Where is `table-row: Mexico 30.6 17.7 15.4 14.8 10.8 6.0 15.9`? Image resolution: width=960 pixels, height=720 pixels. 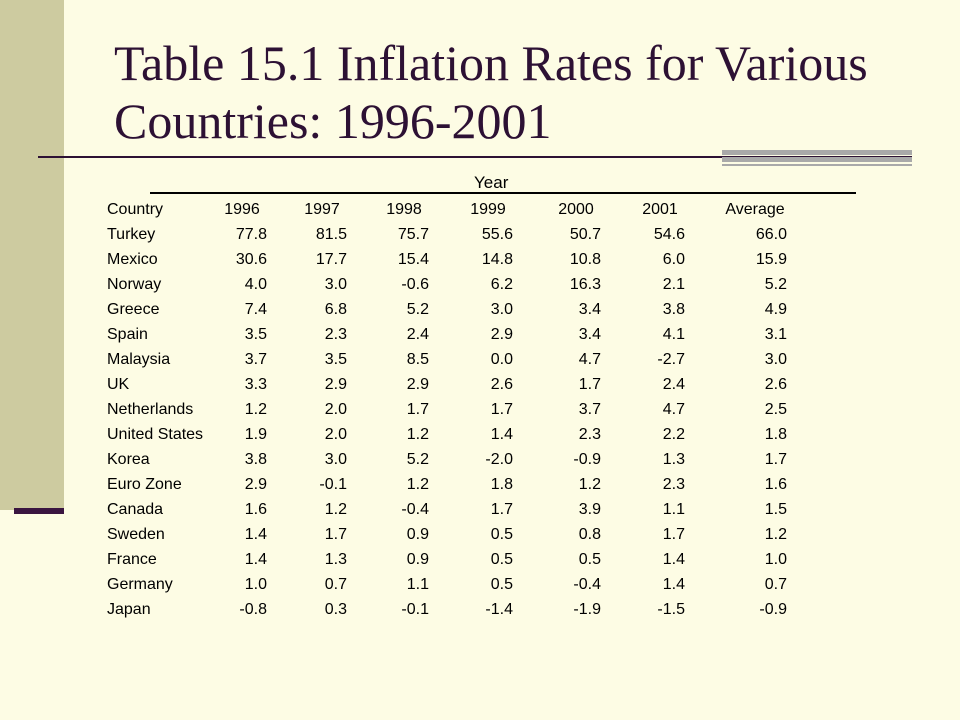
table-row: Mexico 30.6 17.7 15.4 14.8 10.8 6.0 15.9 is located at coordinates (467, 261).